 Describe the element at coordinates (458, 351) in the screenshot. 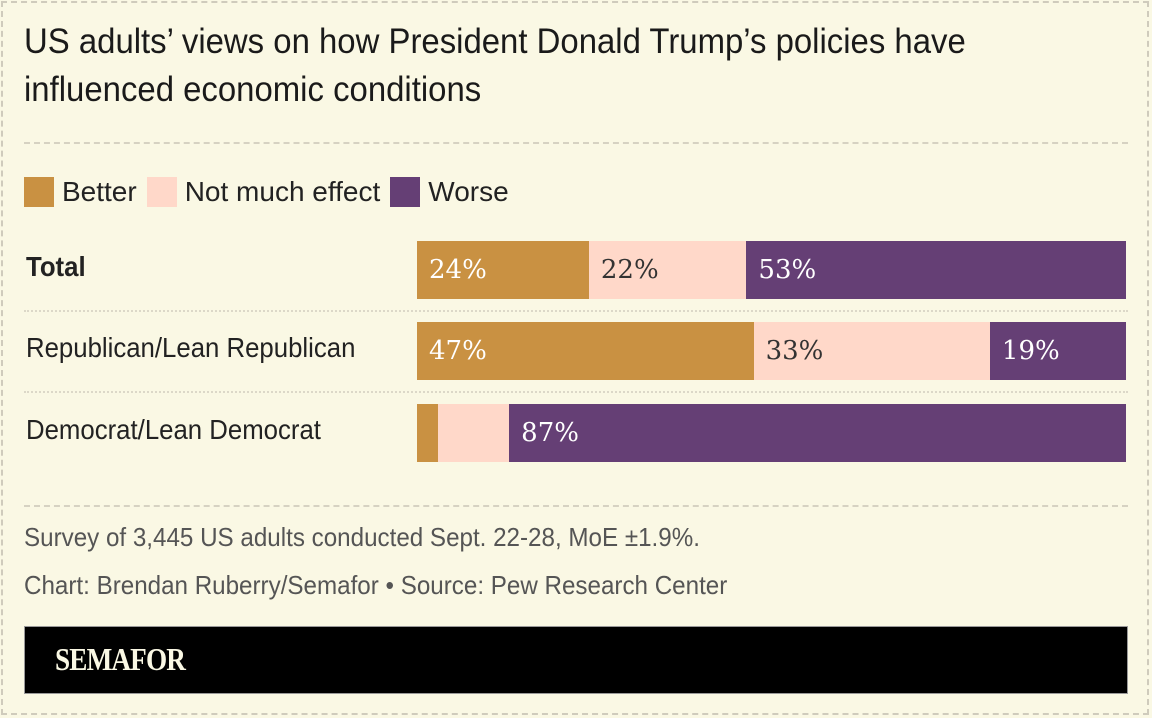

I see `data-label: 47%` at that location.